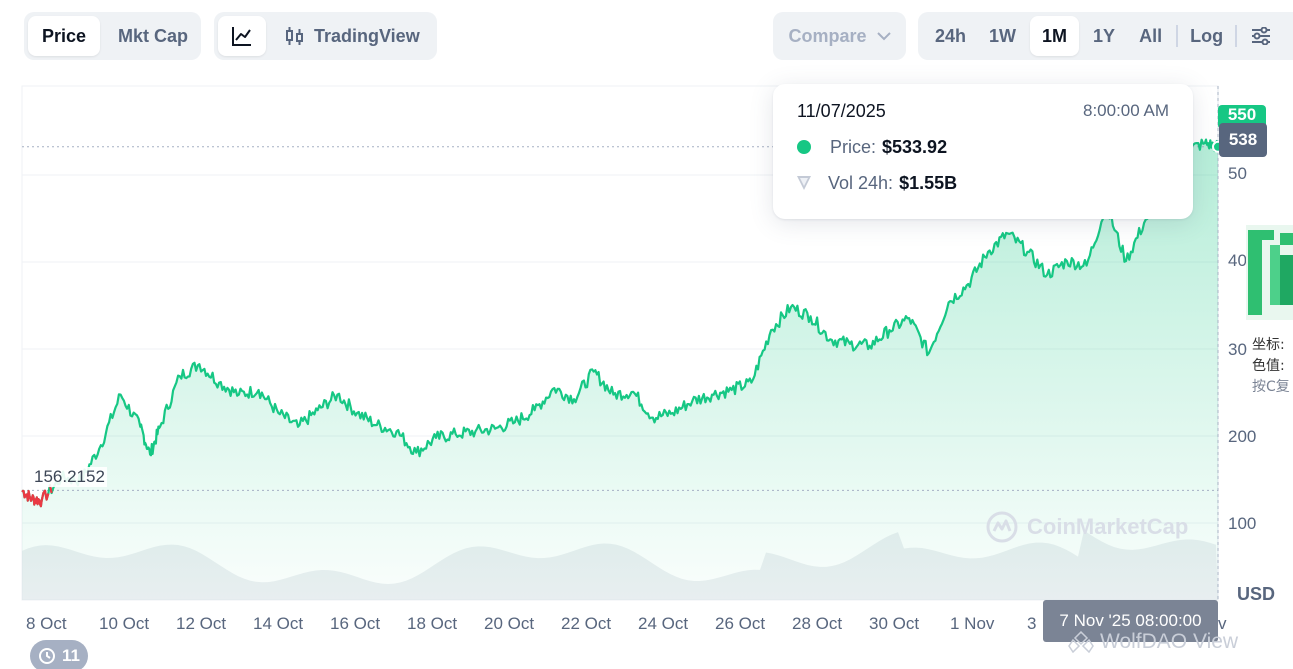  Describe the element at coordinates (201, 623) in the screenshot. I see `x-tick-label: 12 Oct` at that location.